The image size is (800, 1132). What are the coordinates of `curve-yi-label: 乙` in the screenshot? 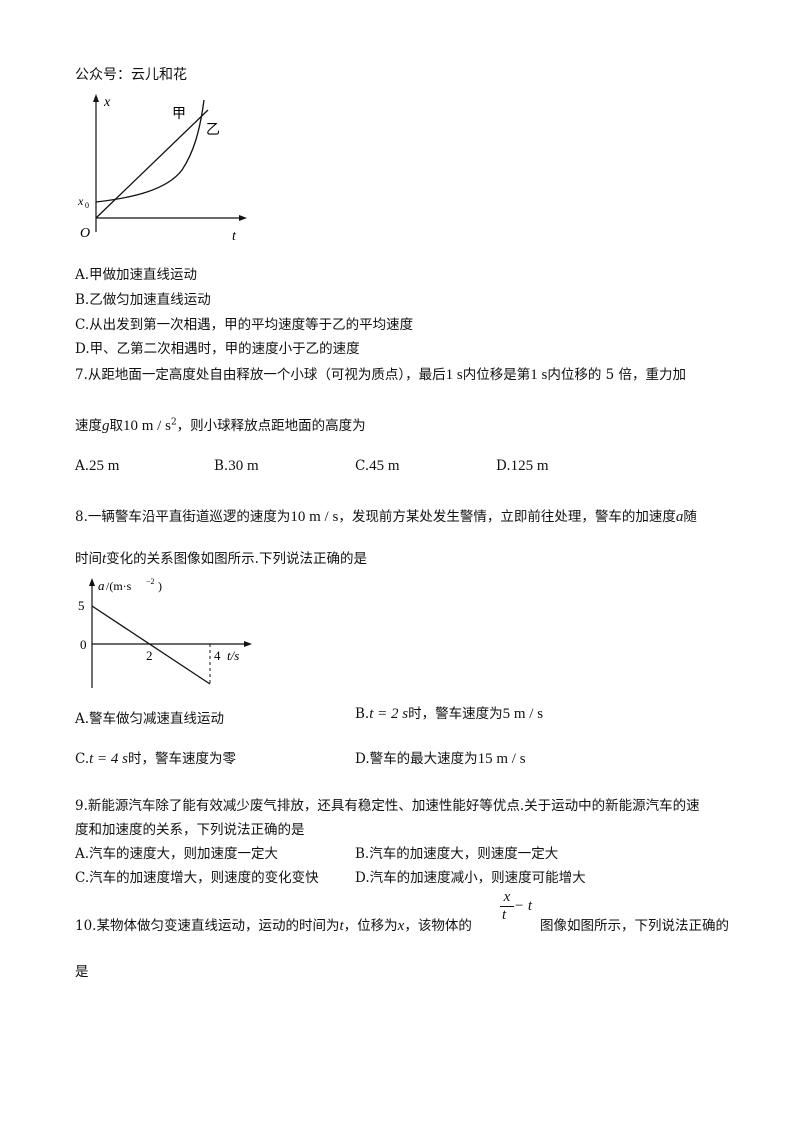 It's located at (213, 130).